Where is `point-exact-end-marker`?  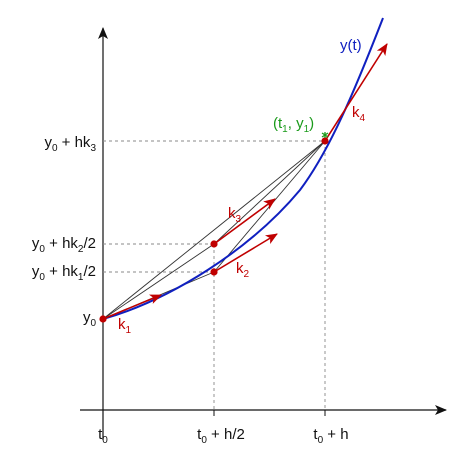
point-exact-end-marker is located at coordinates (325, 135).